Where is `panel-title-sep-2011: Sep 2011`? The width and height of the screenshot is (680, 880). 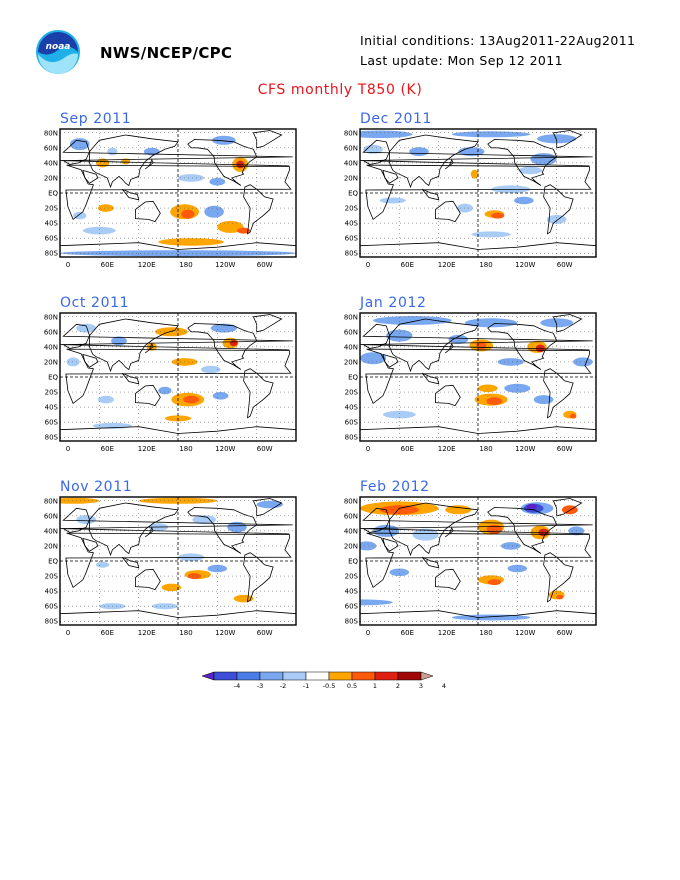
panel-title-sep-2011: Sep 2011 is located at coordinates (96, 119).